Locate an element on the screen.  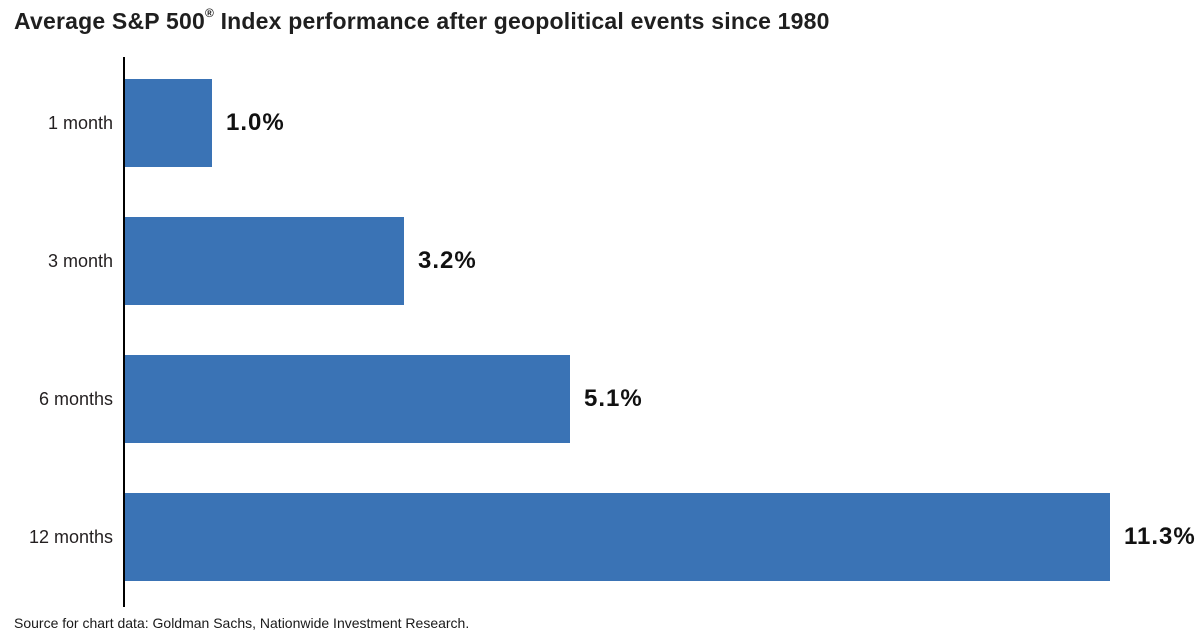
category-label: 6 months is located at coordinates (75, 398).